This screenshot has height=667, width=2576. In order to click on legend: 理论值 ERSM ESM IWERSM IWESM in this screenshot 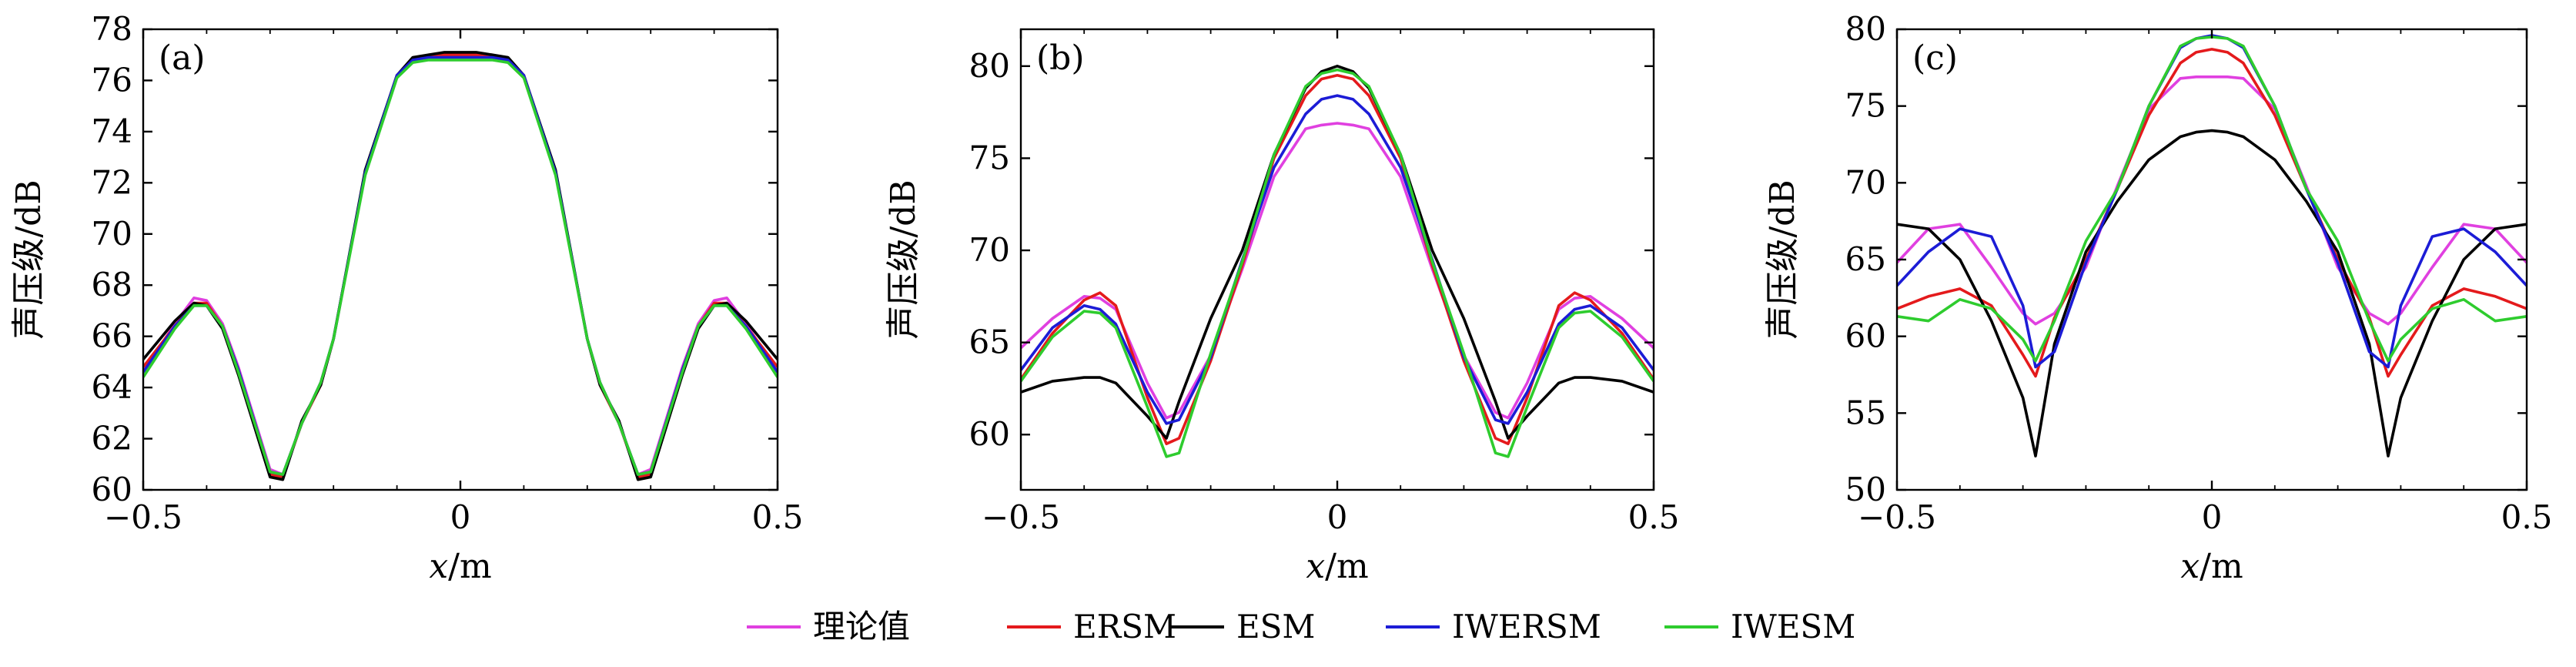, I will do `click(1301, 626)`.